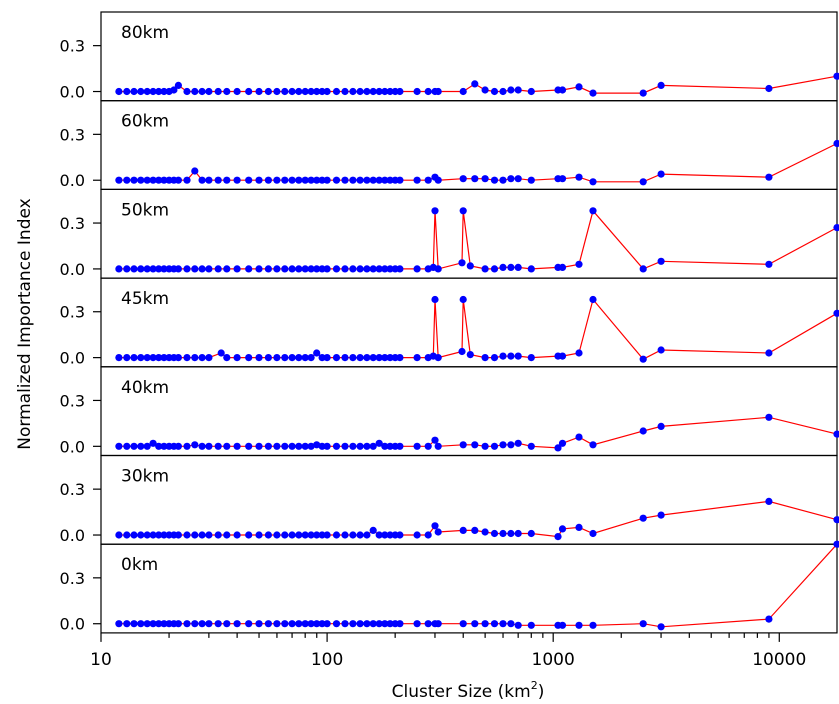 The width and height of the screenshot is (839, 704). What do you see at coordinates (449, 145) in the screenshot?
I see `panel-60km: 0.0 0.3 60km` at bounding box center [449, 145].